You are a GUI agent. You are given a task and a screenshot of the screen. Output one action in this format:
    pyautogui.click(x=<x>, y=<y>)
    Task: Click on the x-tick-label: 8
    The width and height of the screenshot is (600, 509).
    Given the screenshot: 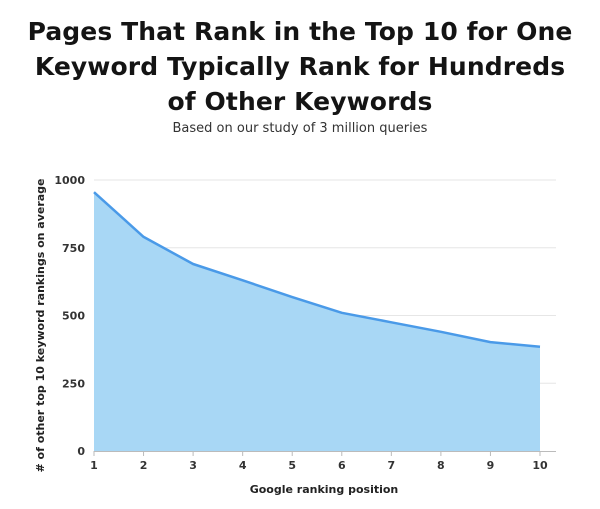 What is the action you would take?
    pyautogui.click(x=441, y=465)
    